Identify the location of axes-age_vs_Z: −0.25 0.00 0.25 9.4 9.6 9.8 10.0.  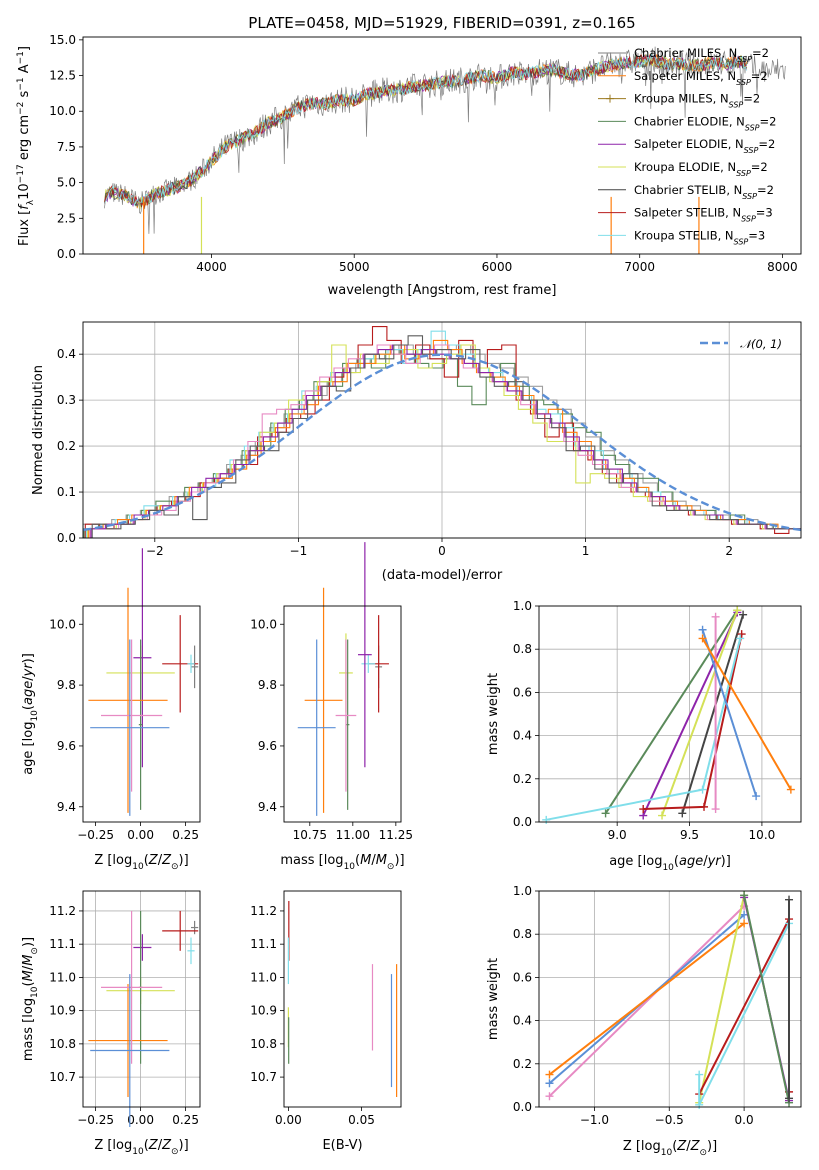
(124, 729).